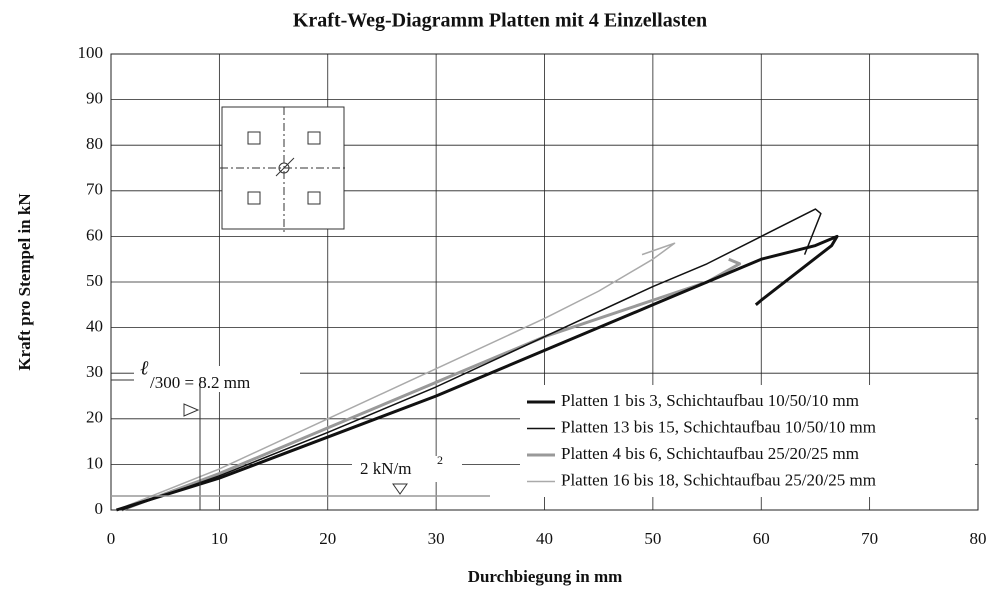  What do you see at coordinates (300, 434) in the screenshot?
I see `annotation-span: ℓ /300 = 8.2 mm 2 kN/m 2` at bounding box center [300, 434].